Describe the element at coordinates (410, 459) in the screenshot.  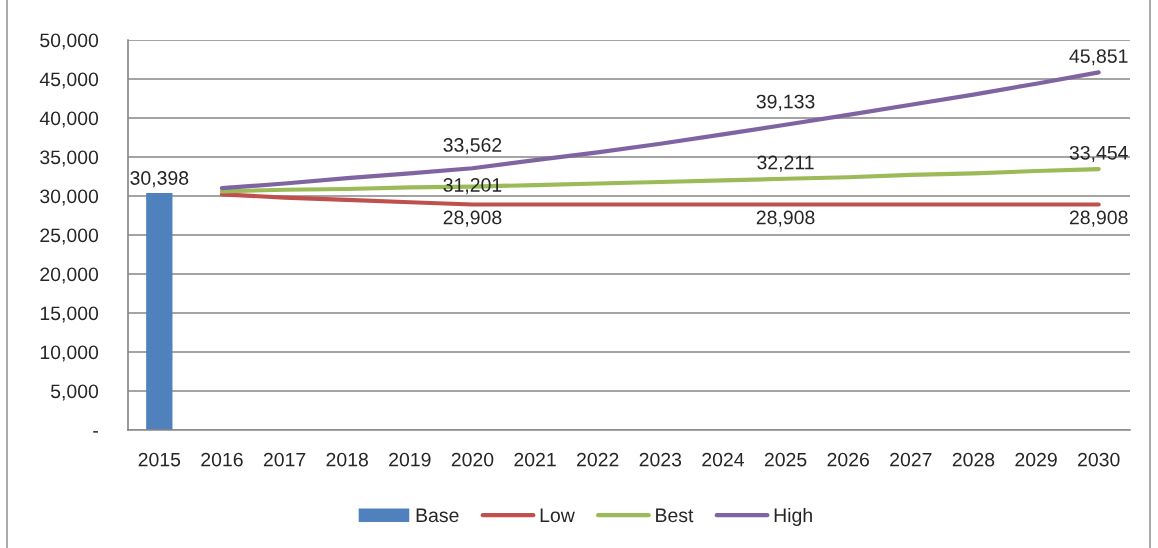
I see `x-tick-label: 2019` at that location.